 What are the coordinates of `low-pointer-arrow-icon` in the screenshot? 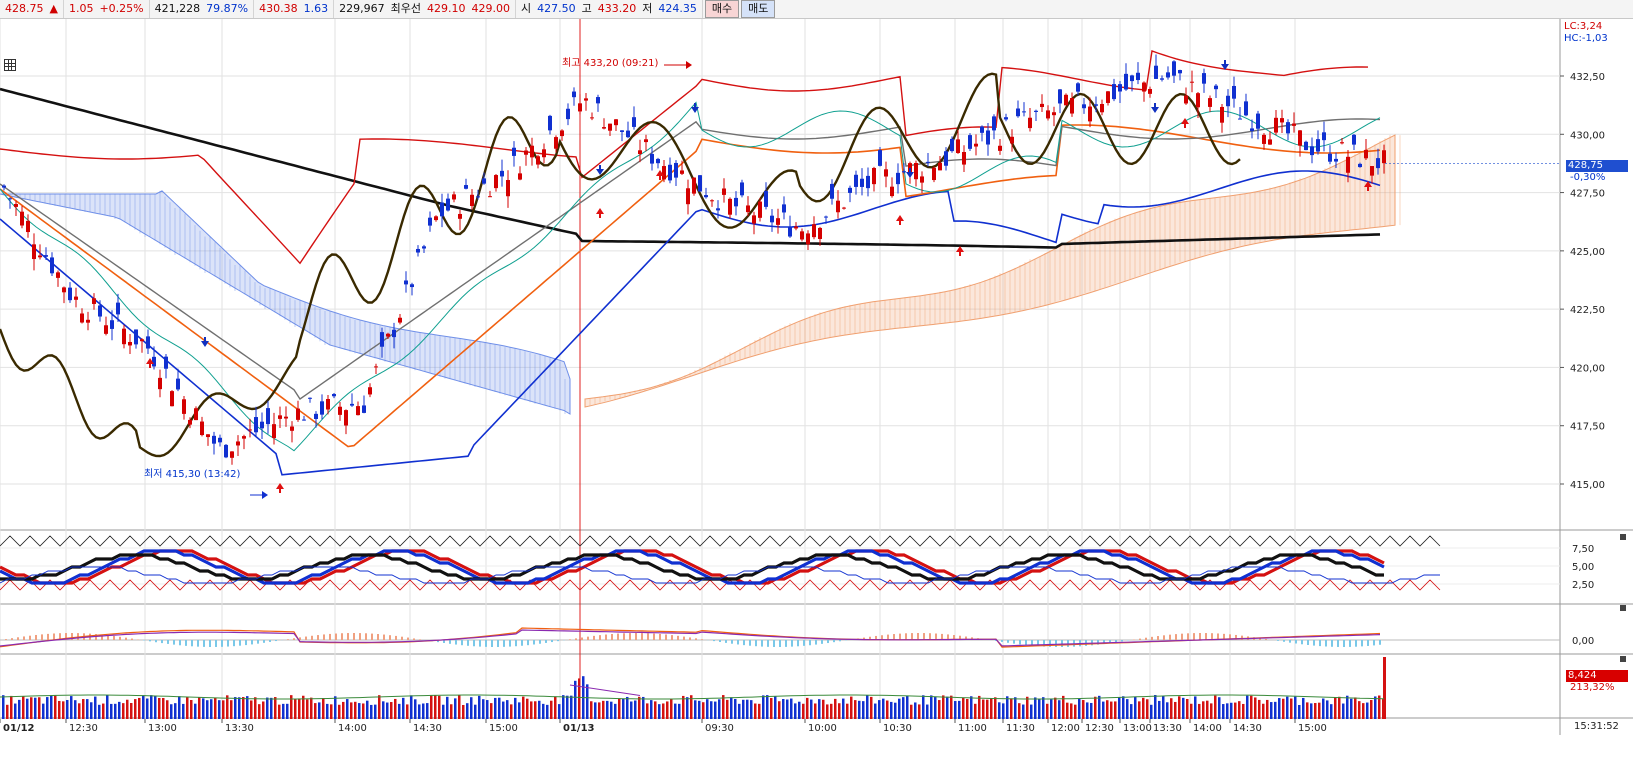 It's located at (265, 495).